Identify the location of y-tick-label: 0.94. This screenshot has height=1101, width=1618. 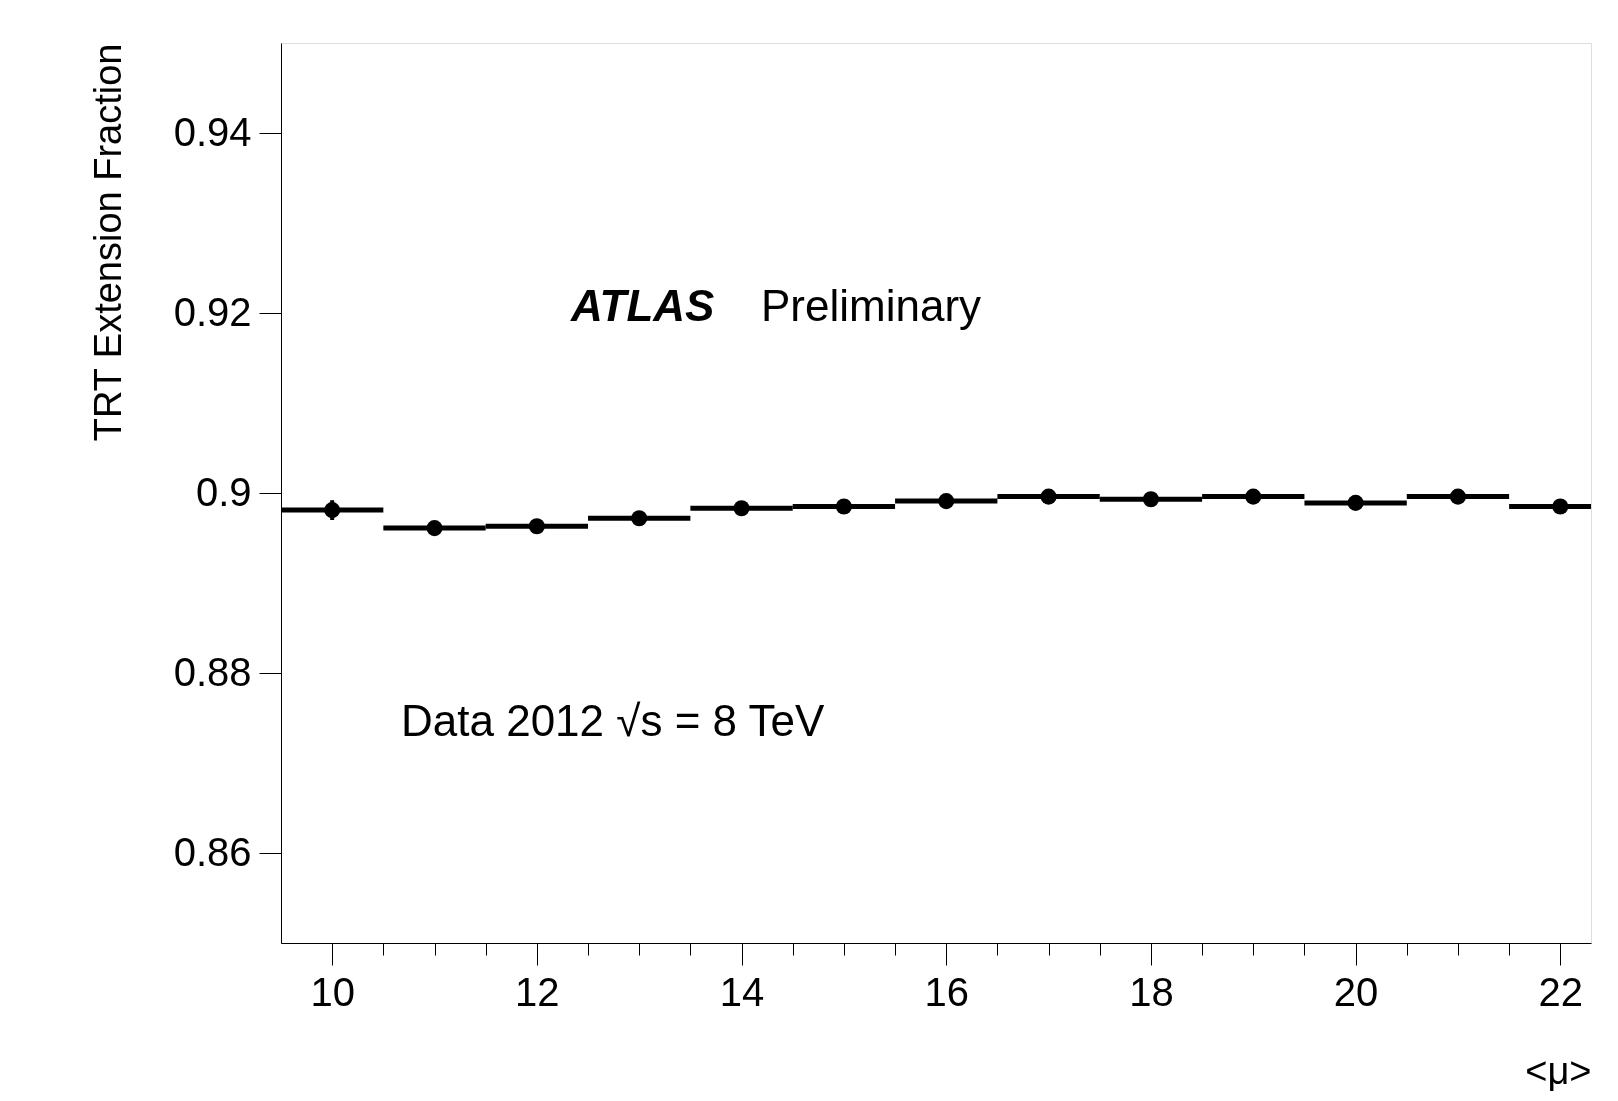
(212, 131).